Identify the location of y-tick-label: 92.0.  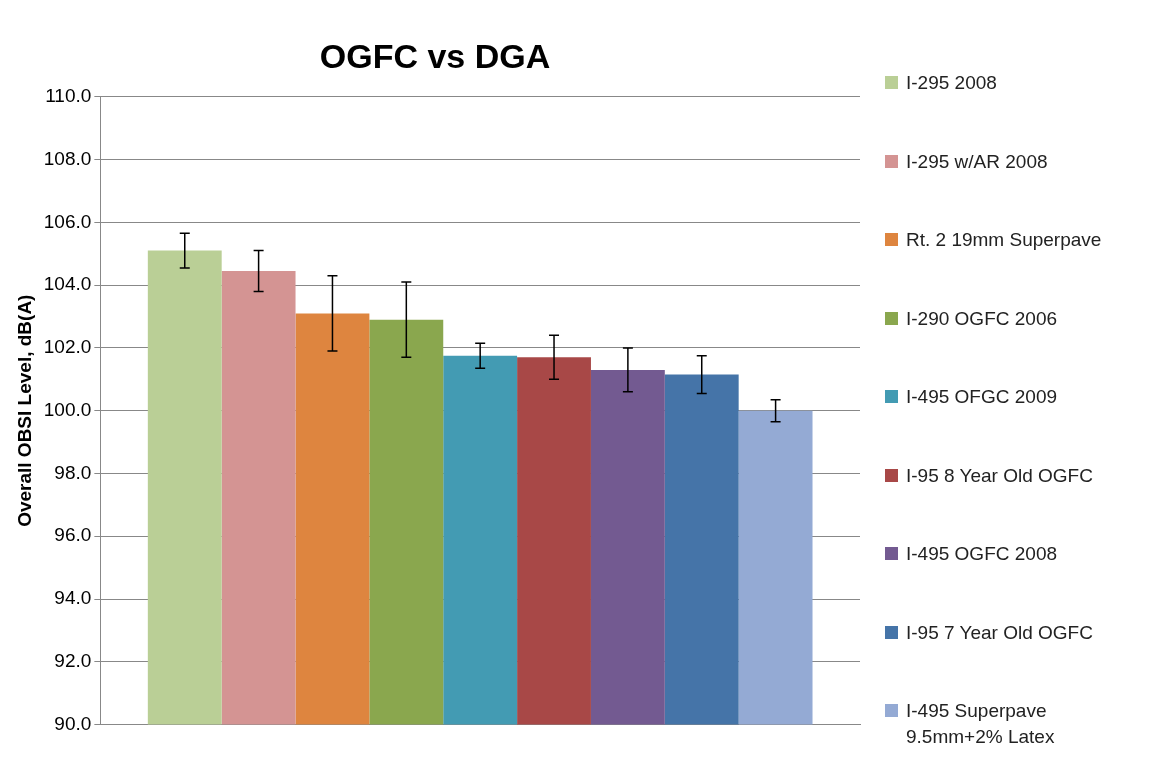
(73, 661).